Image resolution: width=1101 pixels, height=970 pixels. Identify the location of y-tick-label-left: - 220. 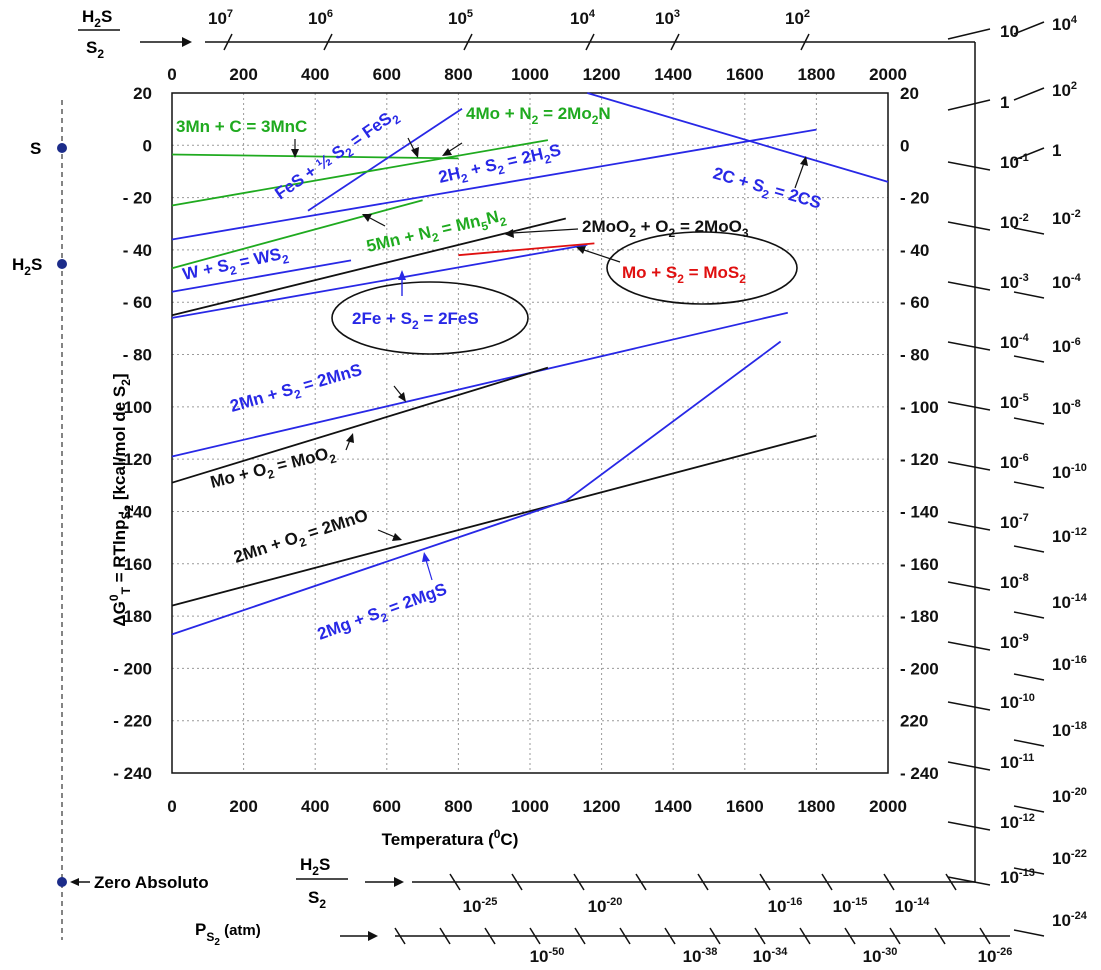
(132, 721).